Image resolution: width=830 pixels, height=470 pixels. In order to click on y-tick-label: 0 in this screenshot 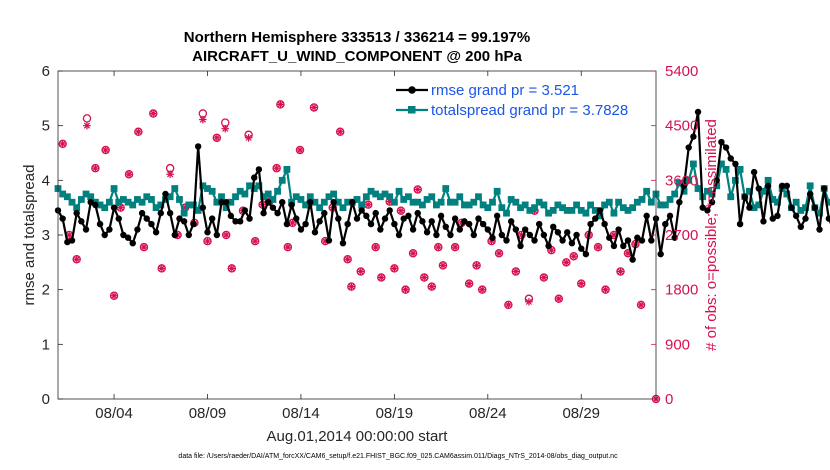, I will do `click(46, 399)`.